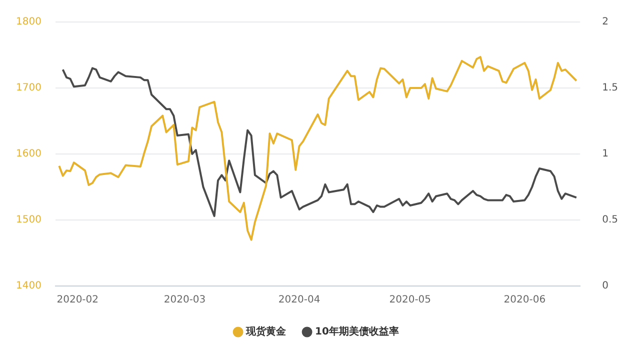  Describe the element at coordinates (605, 22) in the screenshot. I see `y2-tick-label: 2` at that location.